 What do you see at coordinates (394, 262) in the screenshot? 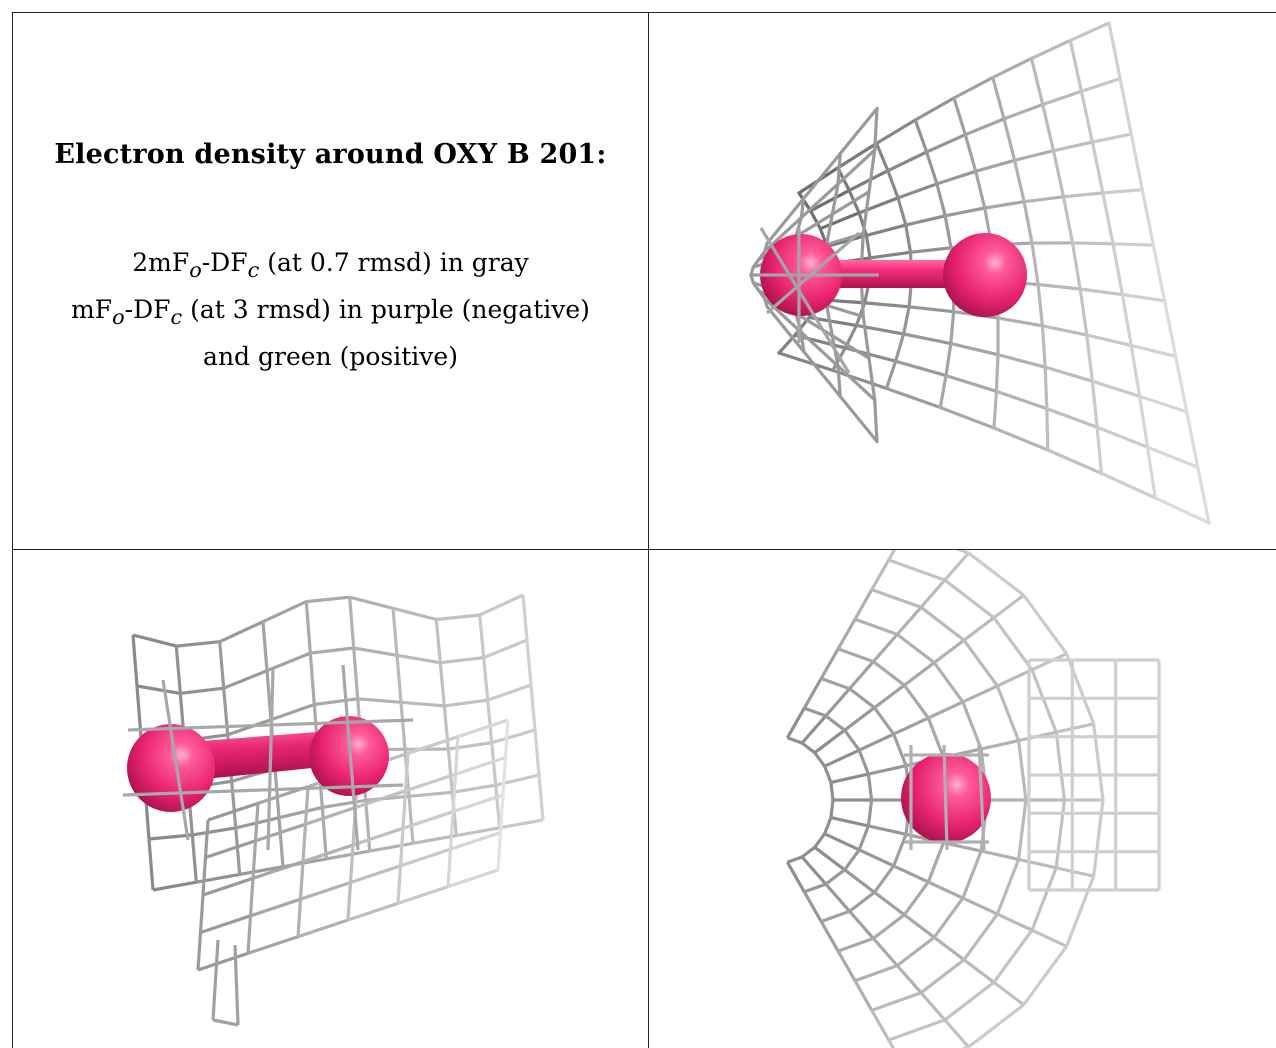
I see `legend-text: (at 0.7 rmsd) in gray` at bounding box center [394, 262].